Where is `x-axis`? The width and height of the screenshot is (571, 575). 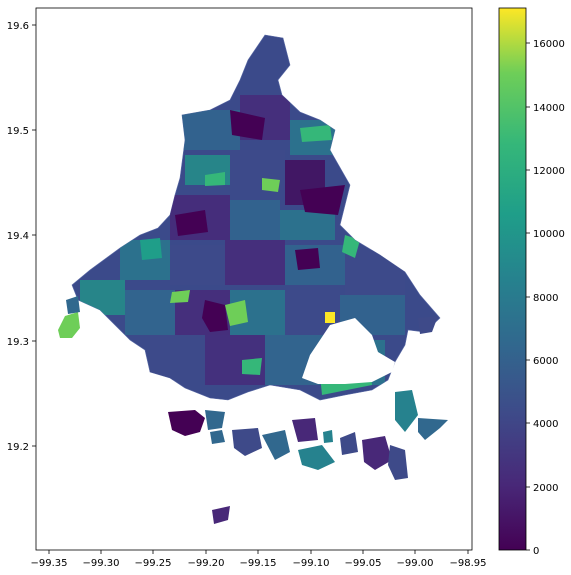 x-axis is located at coordinates (258, 552).